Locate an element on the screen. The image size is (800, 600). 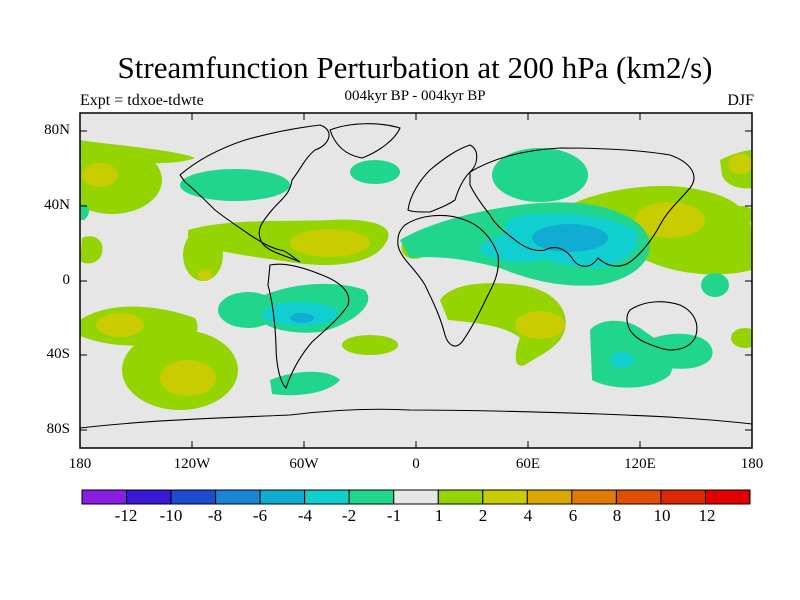
plot-subtitle: 004kyr BP - 004kyr BP is located at coordinates (415, 96).